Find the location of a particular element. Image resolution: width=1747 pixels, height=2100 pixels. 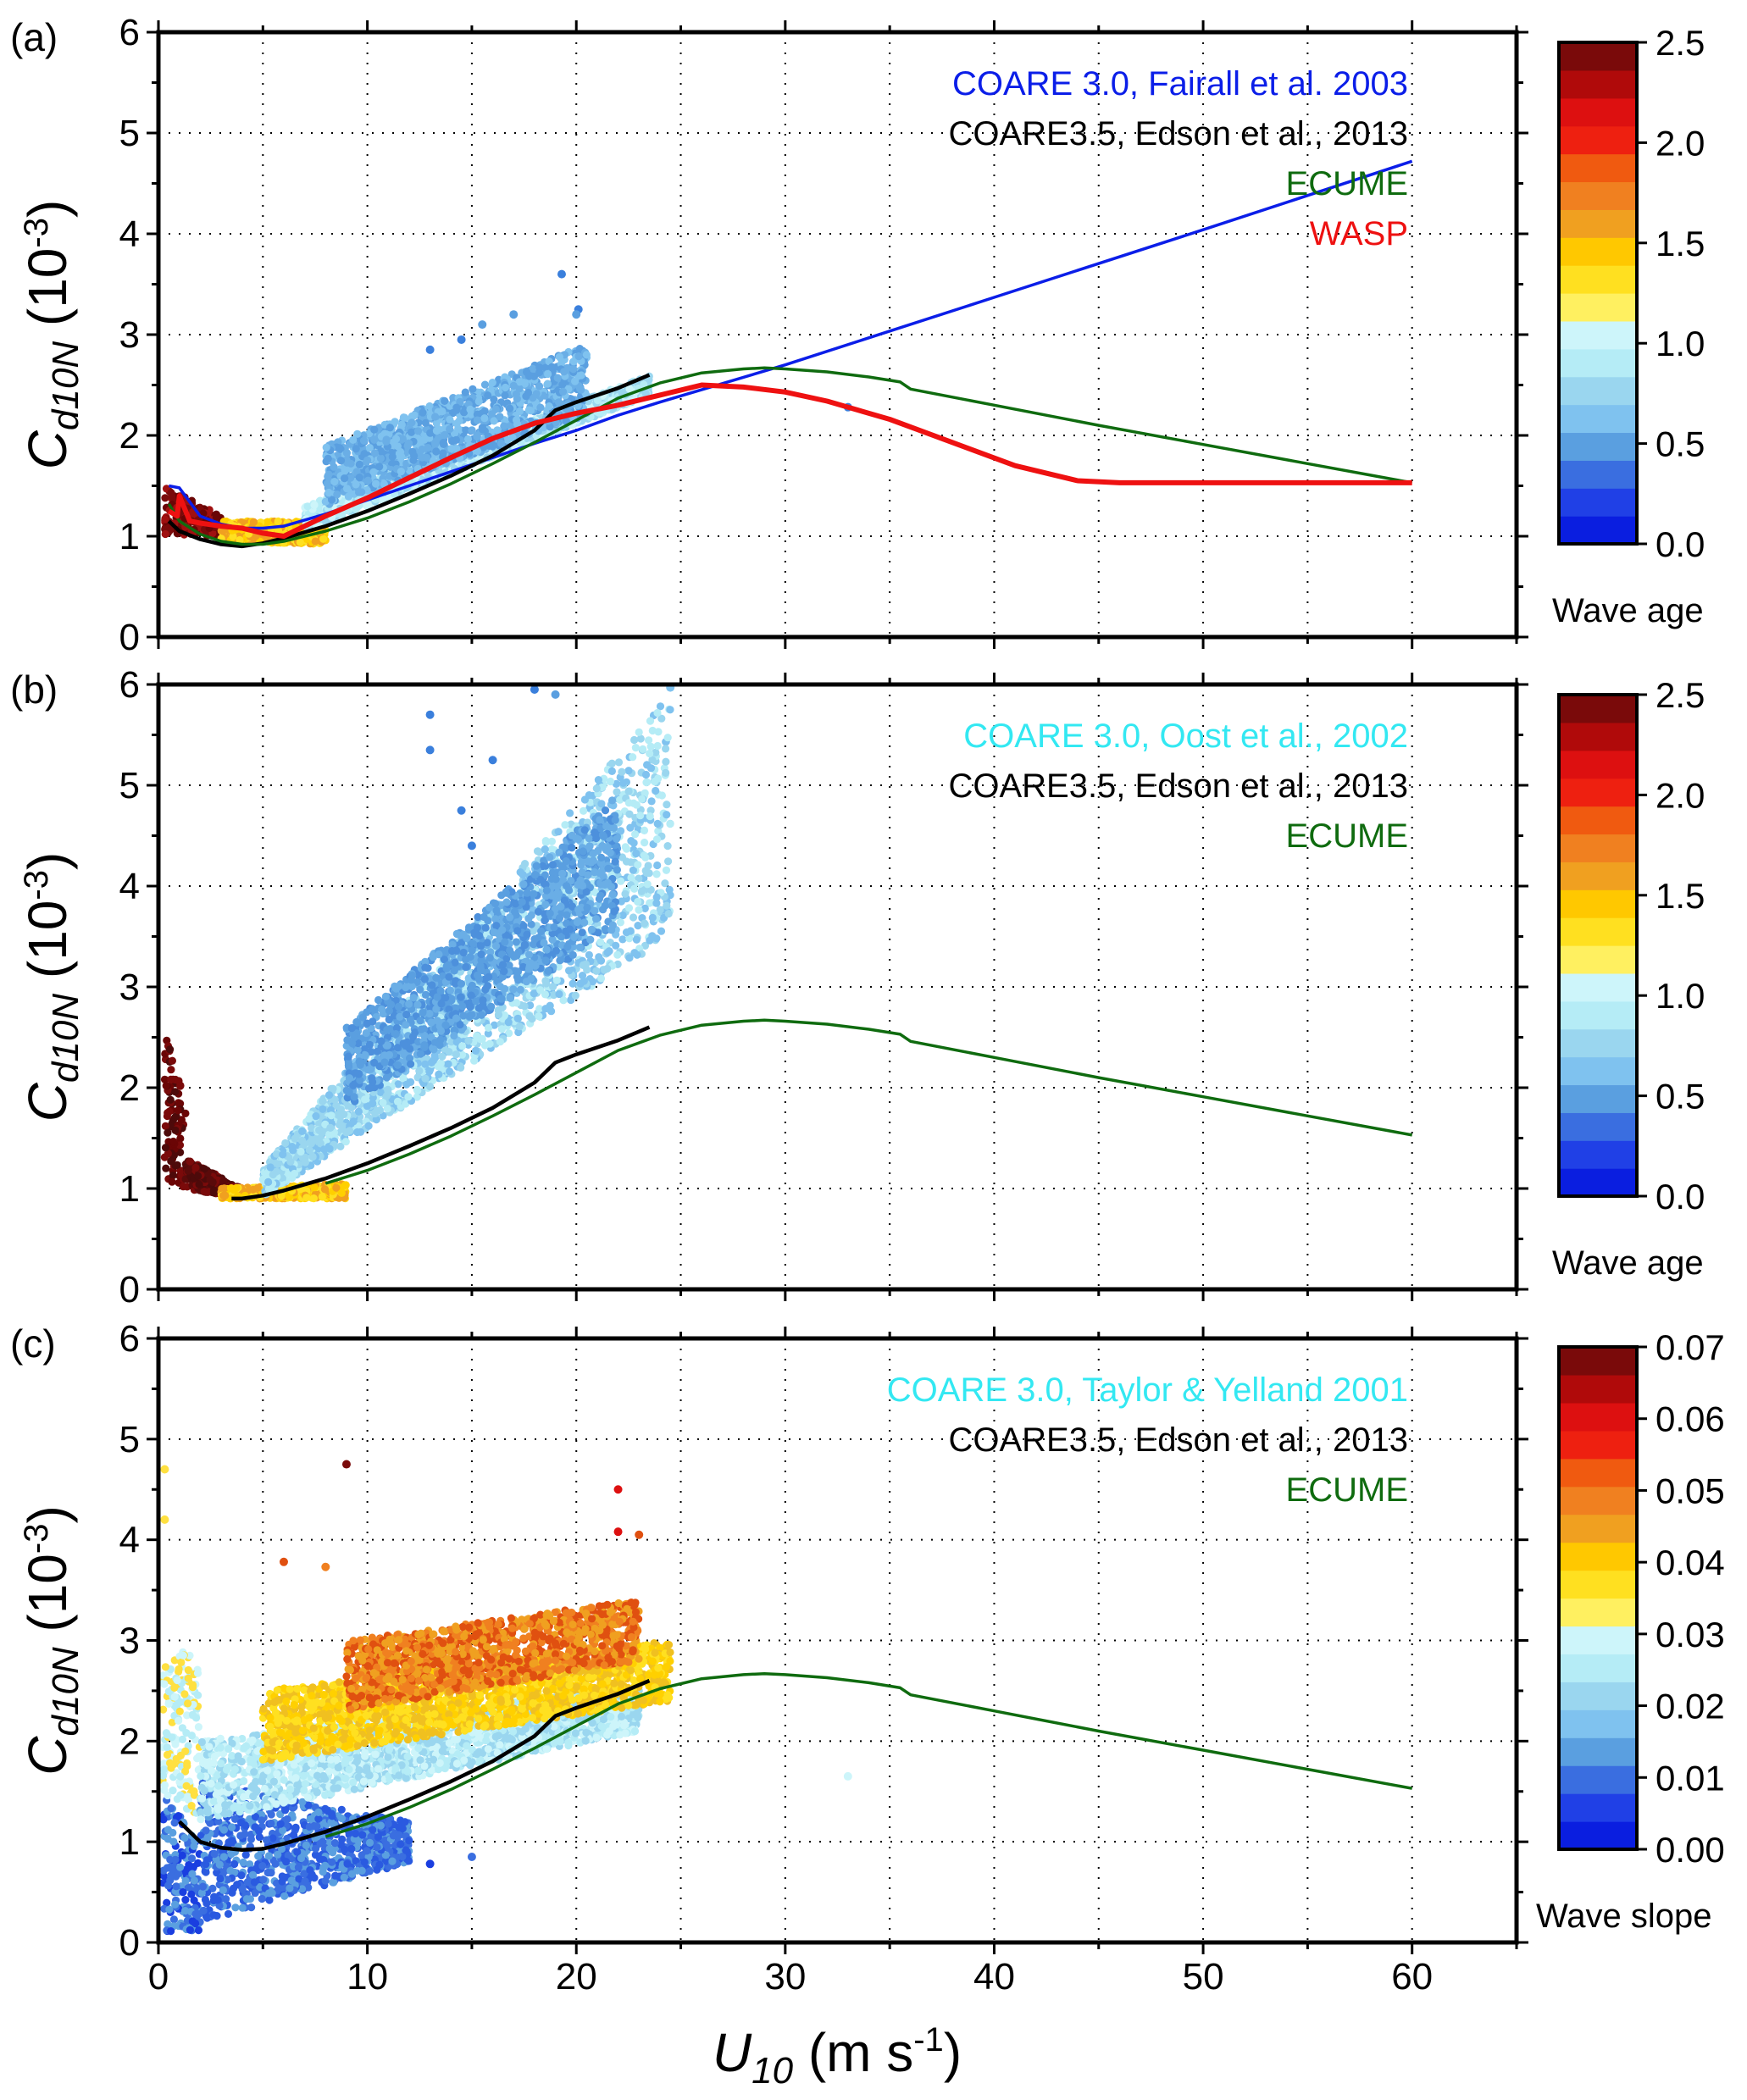

series-lines is located at coordinates (790, 354).